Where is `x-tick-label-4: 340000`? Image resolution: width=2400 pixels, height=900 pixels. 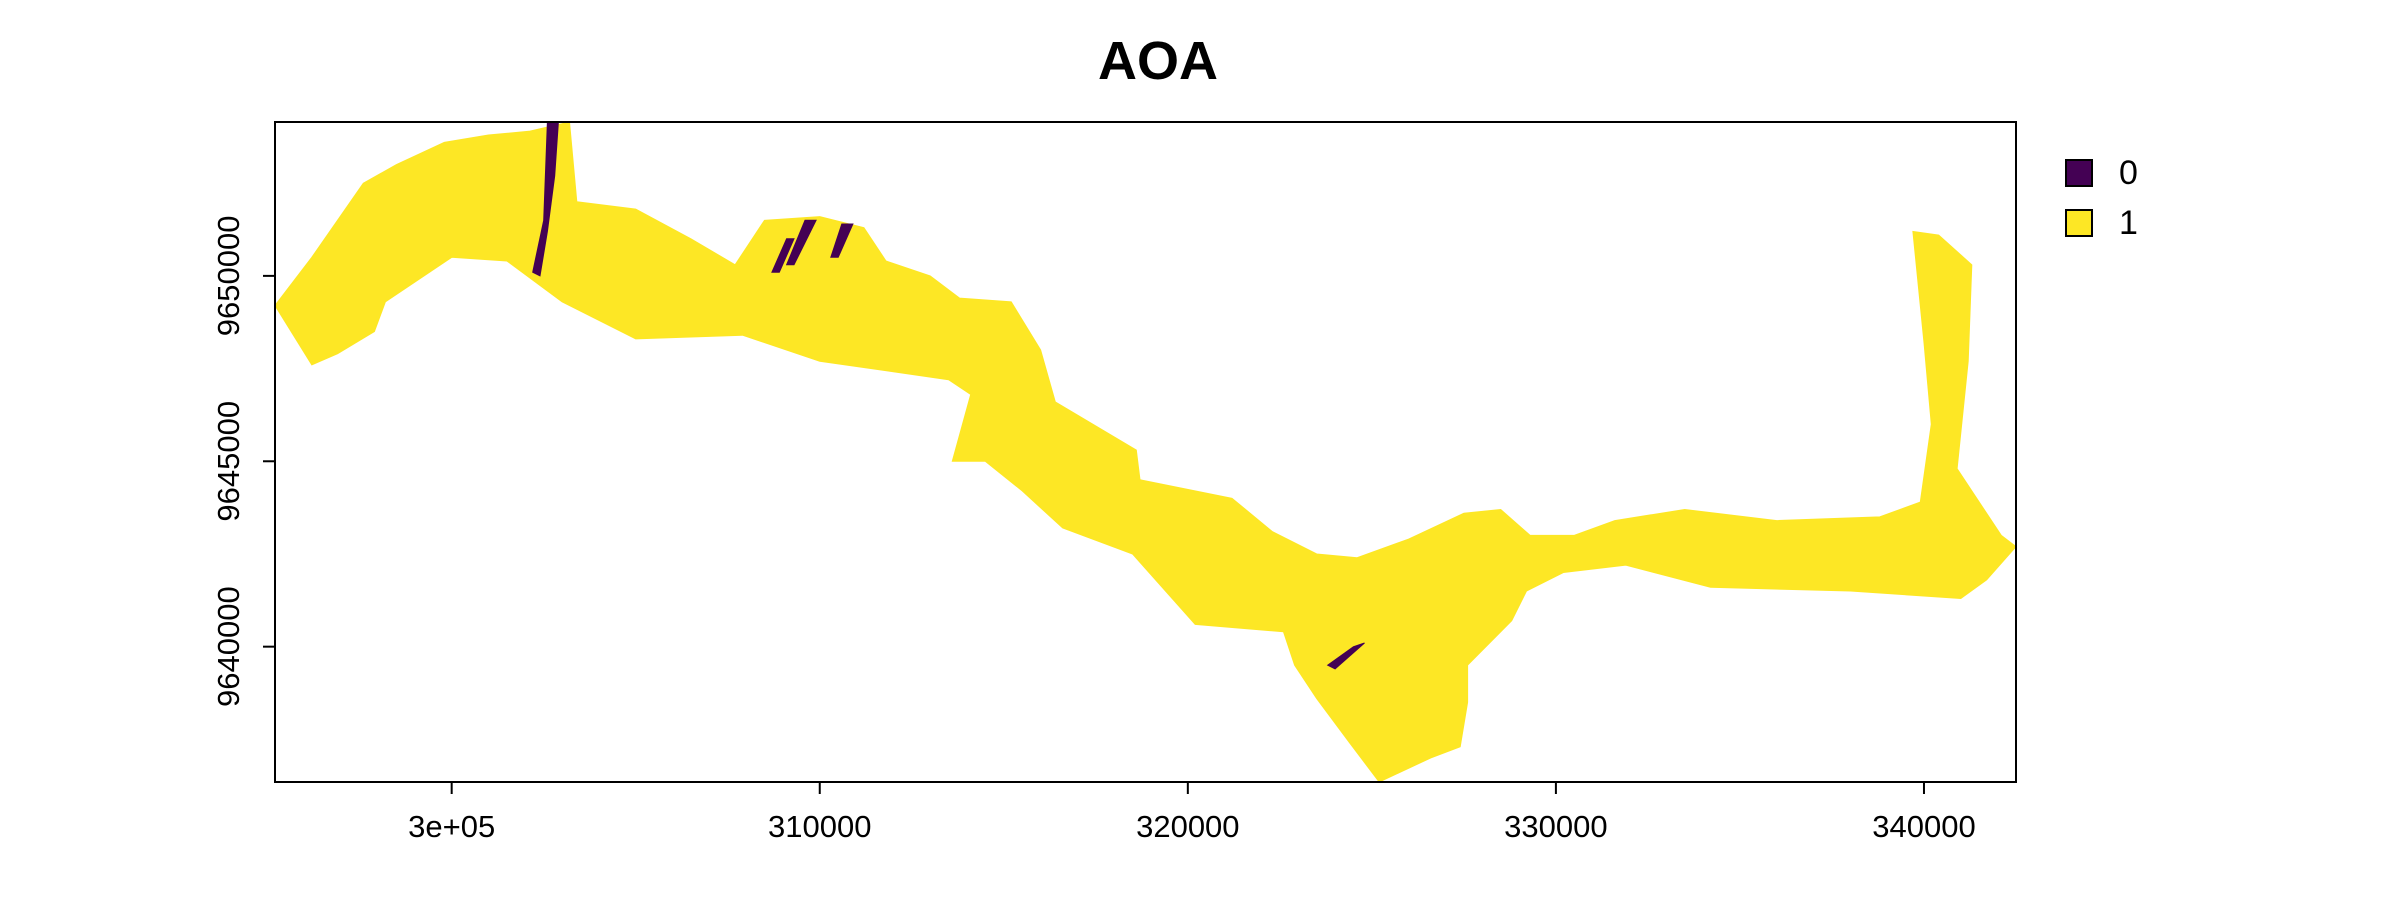
x-tick-label-4: 340000 is located at coordinates (1923, 826).